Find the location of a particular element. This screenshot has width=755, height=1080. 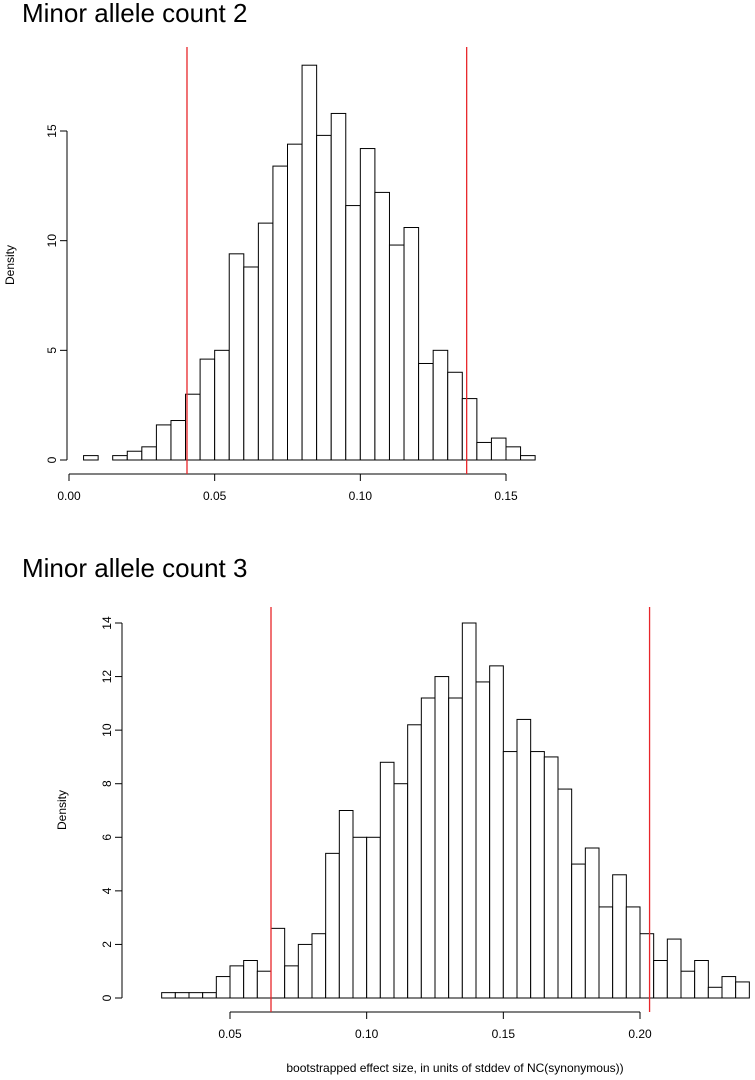

y-tick-label: 14 is located at coordinates (107, 623).